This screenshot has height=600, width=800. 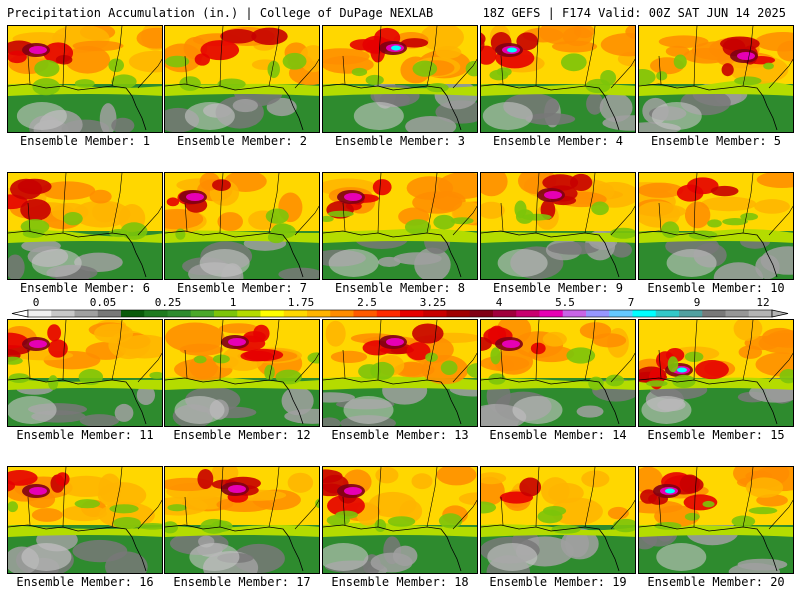 What do you see at coordinates (697, 302) in the screenshot?
I see `colorbar-tick-label: 9` at bounding box center [697, 302].